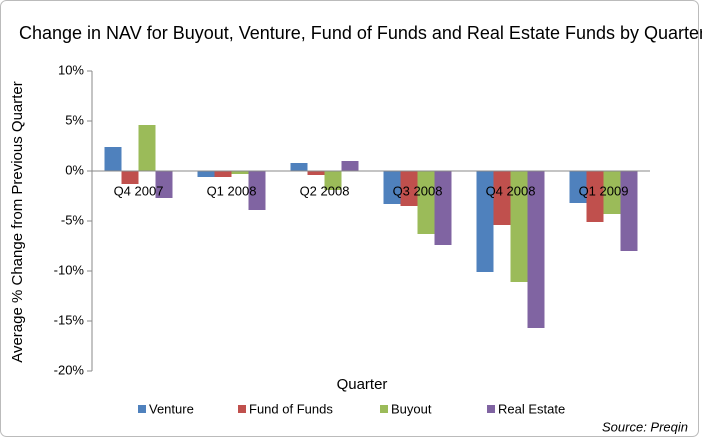 This screenshot has height=438, width=702. I want to click on source: Source: Preqin, so click(645, 426).